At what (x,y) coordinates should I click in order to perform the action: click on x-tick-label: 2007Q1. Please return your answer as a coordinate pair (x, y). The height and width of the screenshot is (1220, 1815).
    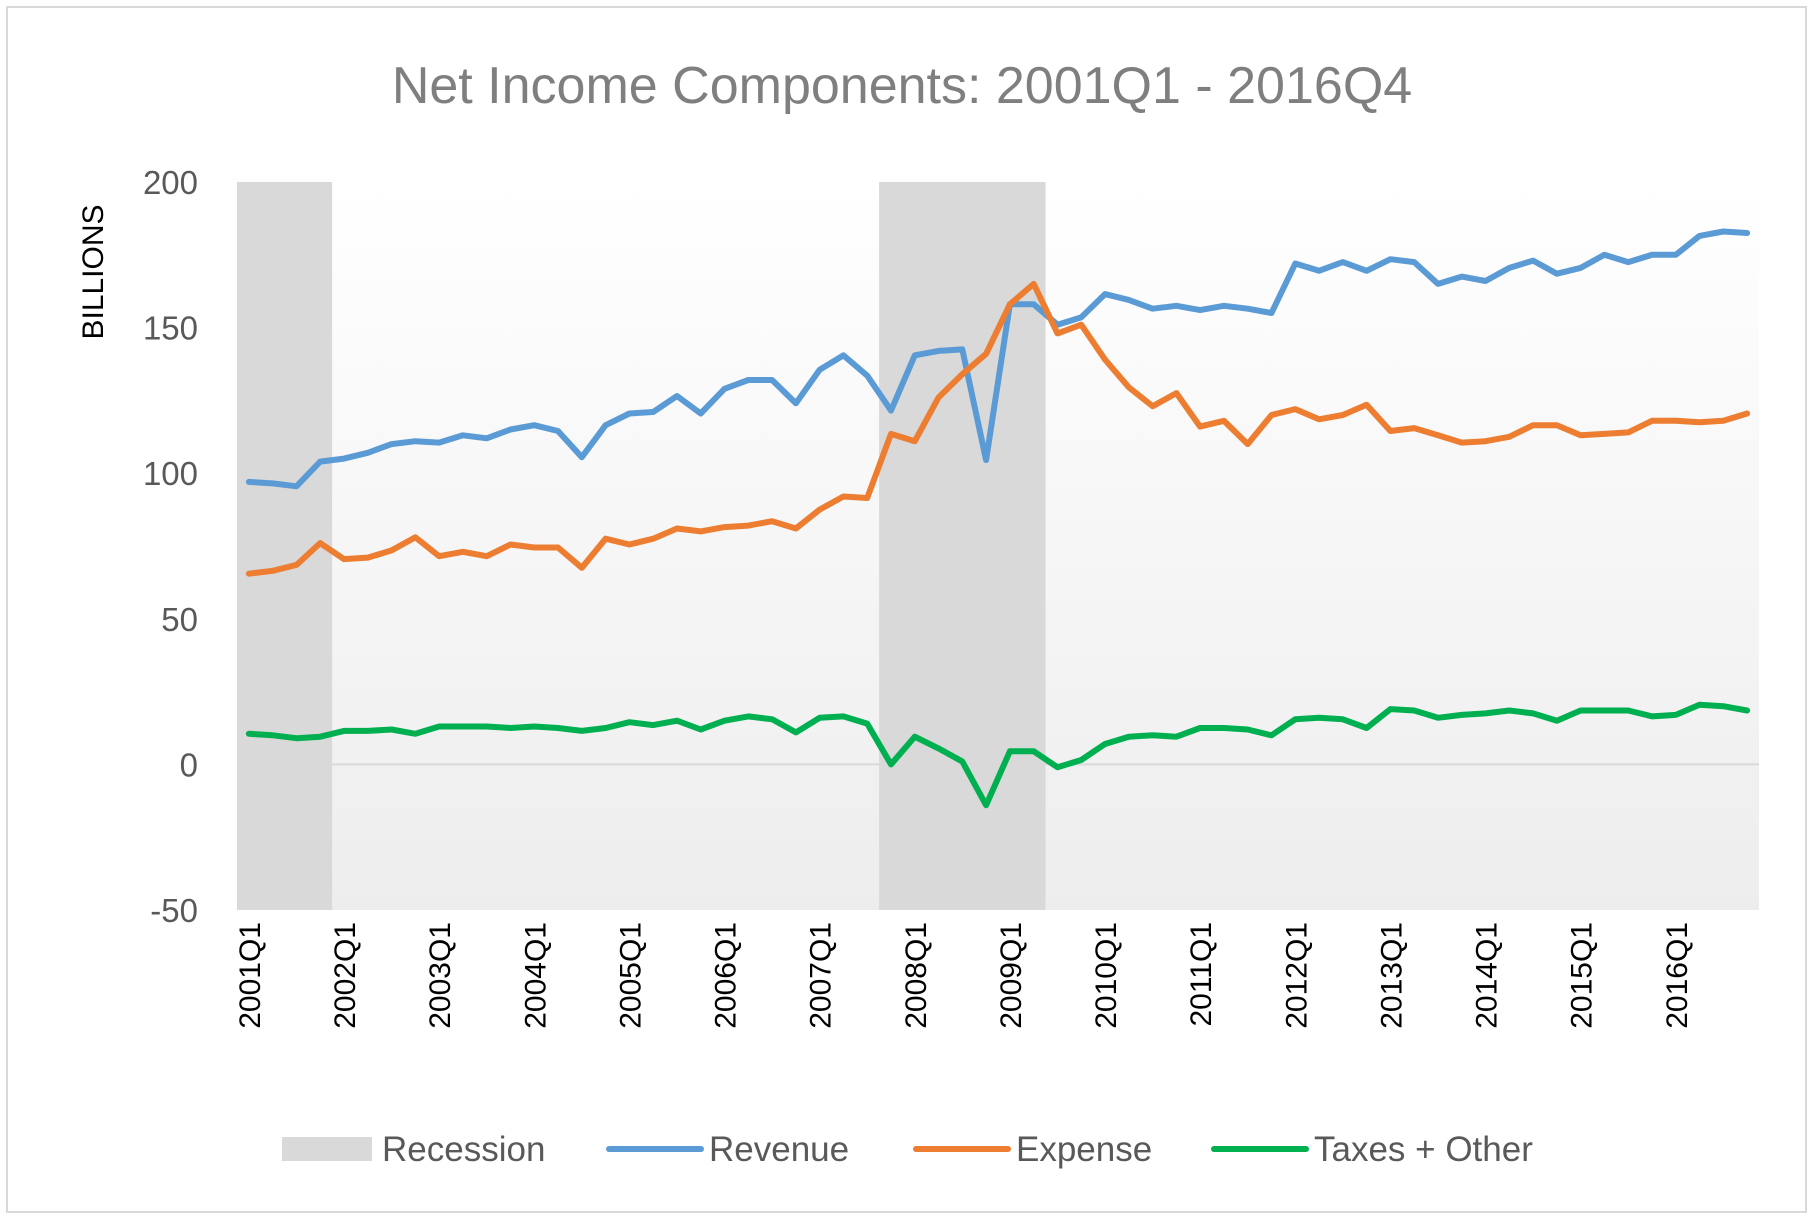
    Looking at the image, I should click on (821, 975).